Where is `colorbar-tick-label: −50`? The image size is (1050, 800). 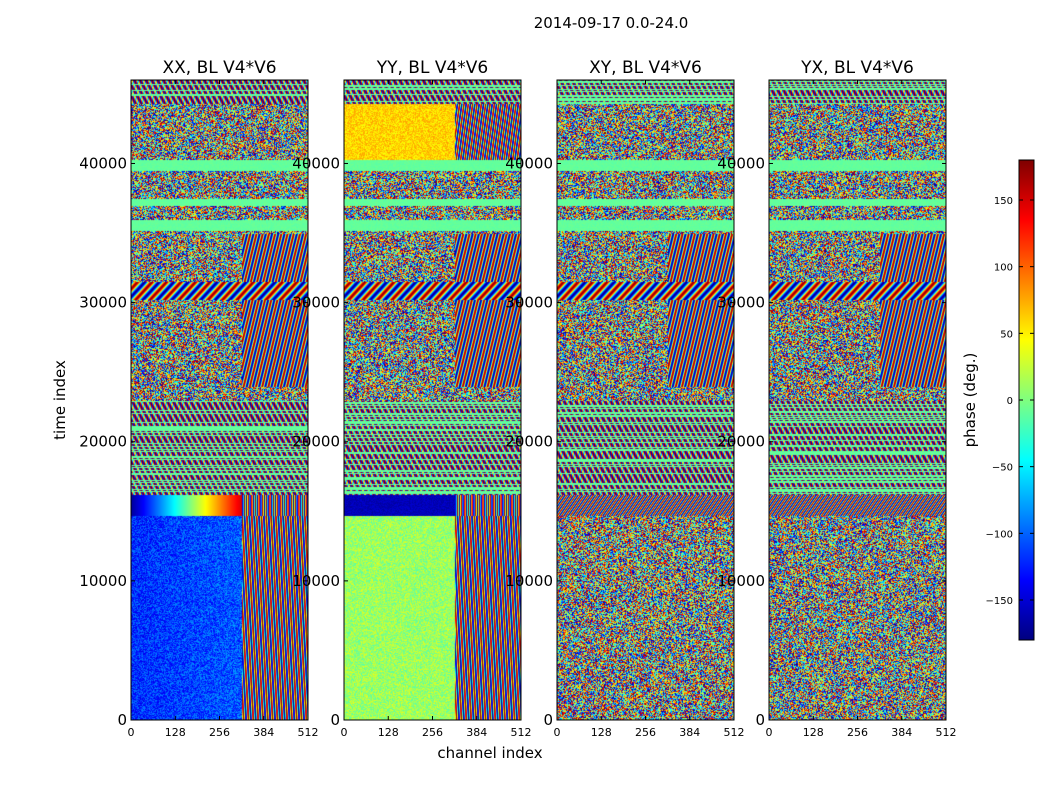
colorbar-tick-label: −50 is located at coordinates (1002, 468).